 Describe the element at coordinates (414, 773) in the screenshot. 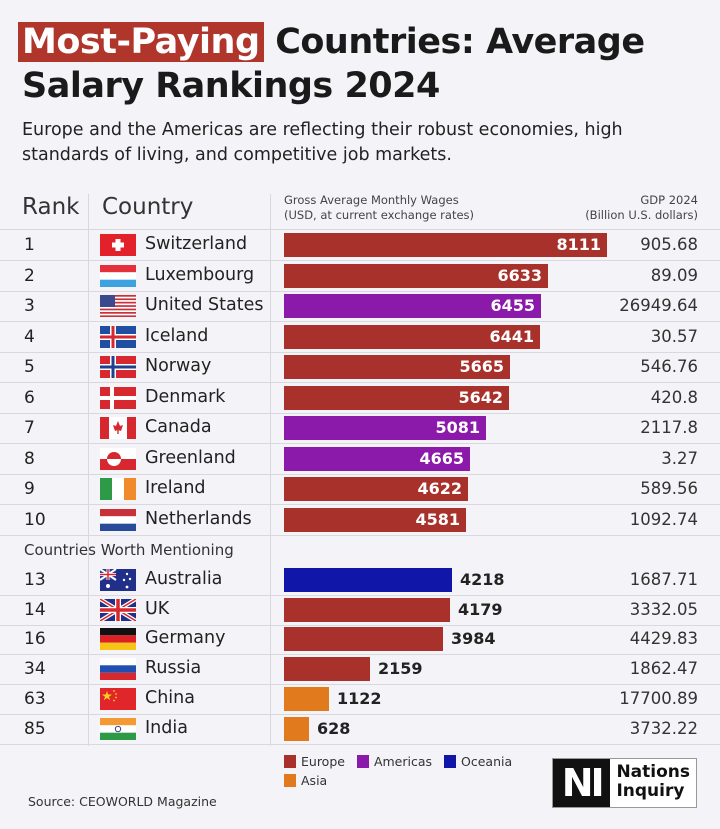

I see `legend: Europe Americas Oceania Asia` at that location.